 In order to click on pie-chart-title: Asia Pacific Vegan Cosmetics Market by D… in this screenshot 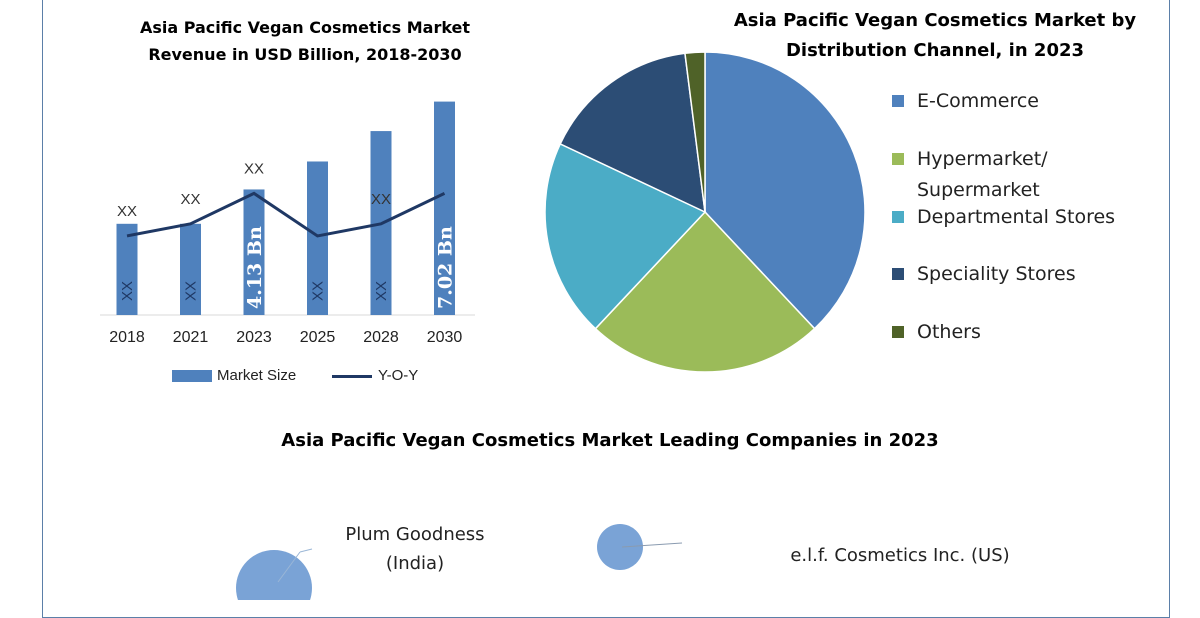, I will do `click(935, 35)`.